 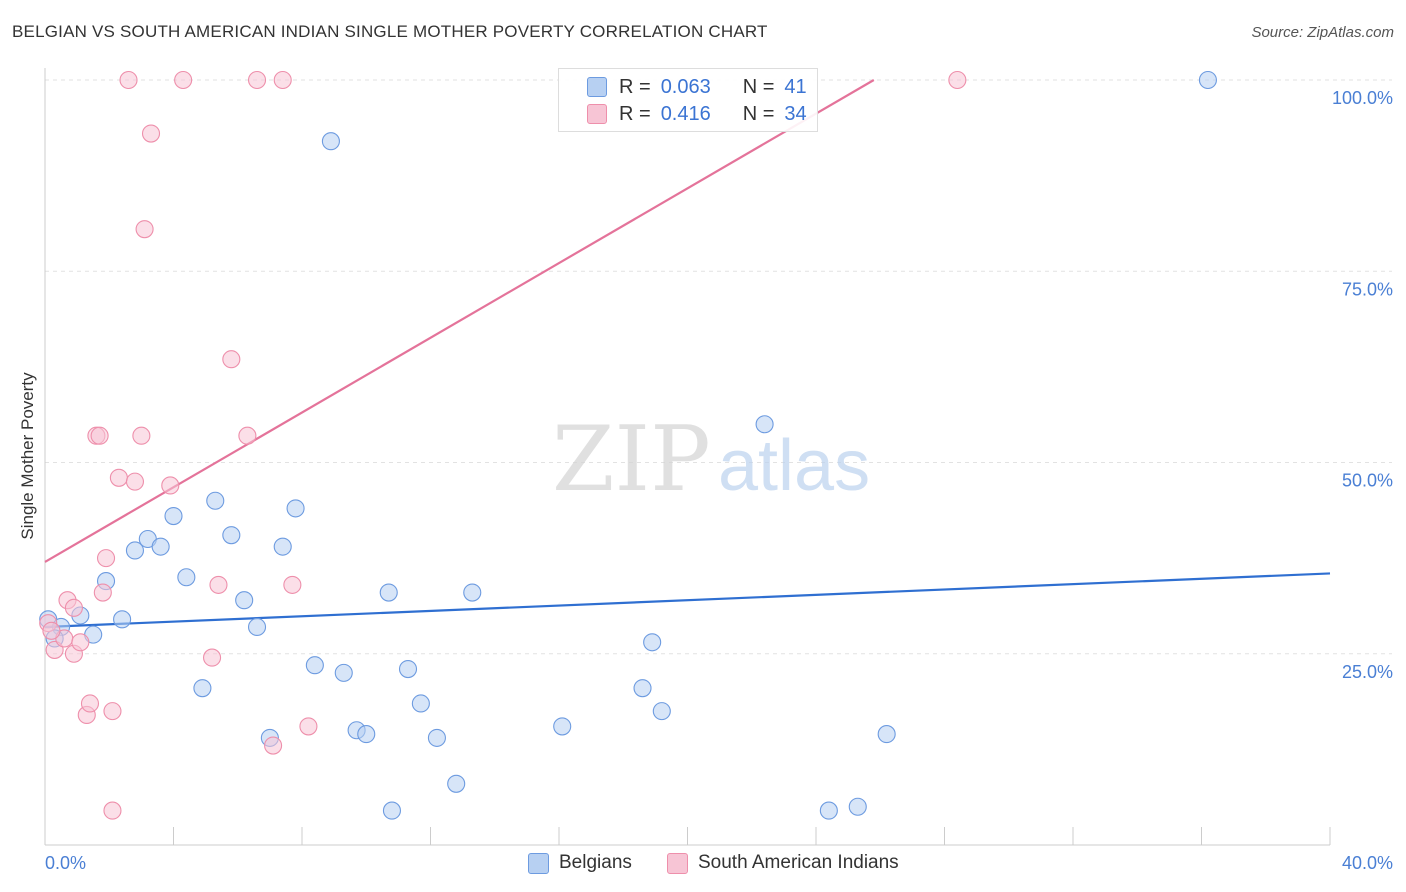 I want to click on legend-r-value: 0.063, so click(x=685, y=86).